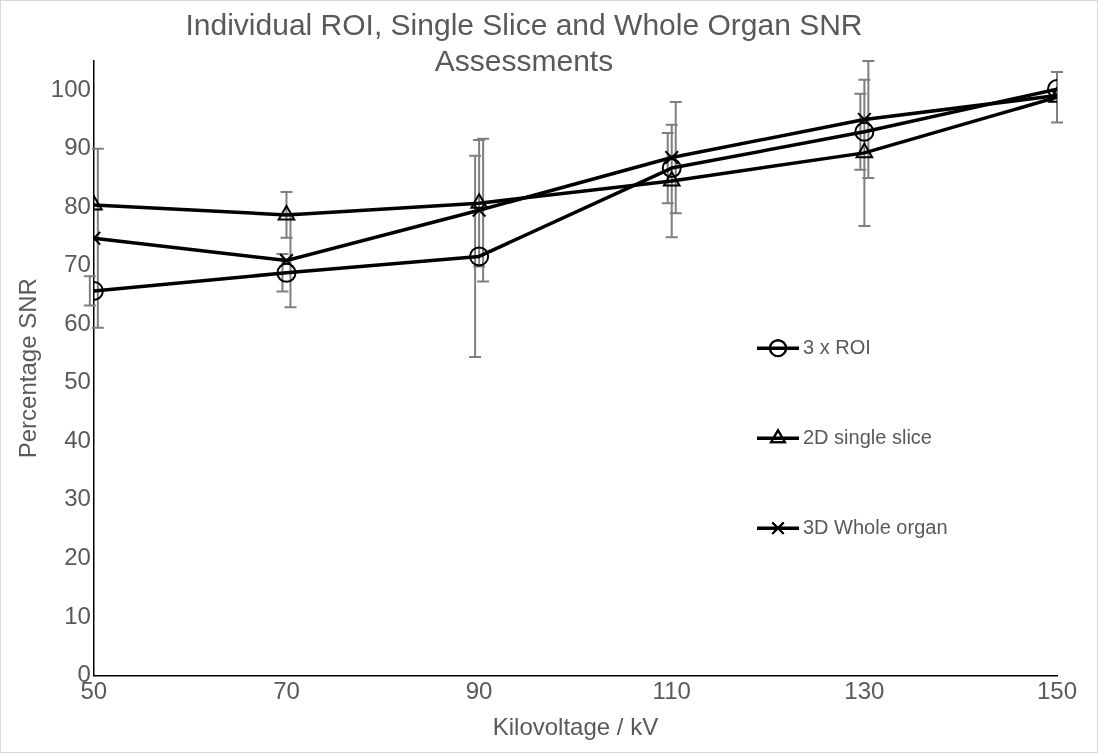 This screenshot has height=753, width=1098. I want to click on legend-label: 3 x ROI, so click(837, 346).